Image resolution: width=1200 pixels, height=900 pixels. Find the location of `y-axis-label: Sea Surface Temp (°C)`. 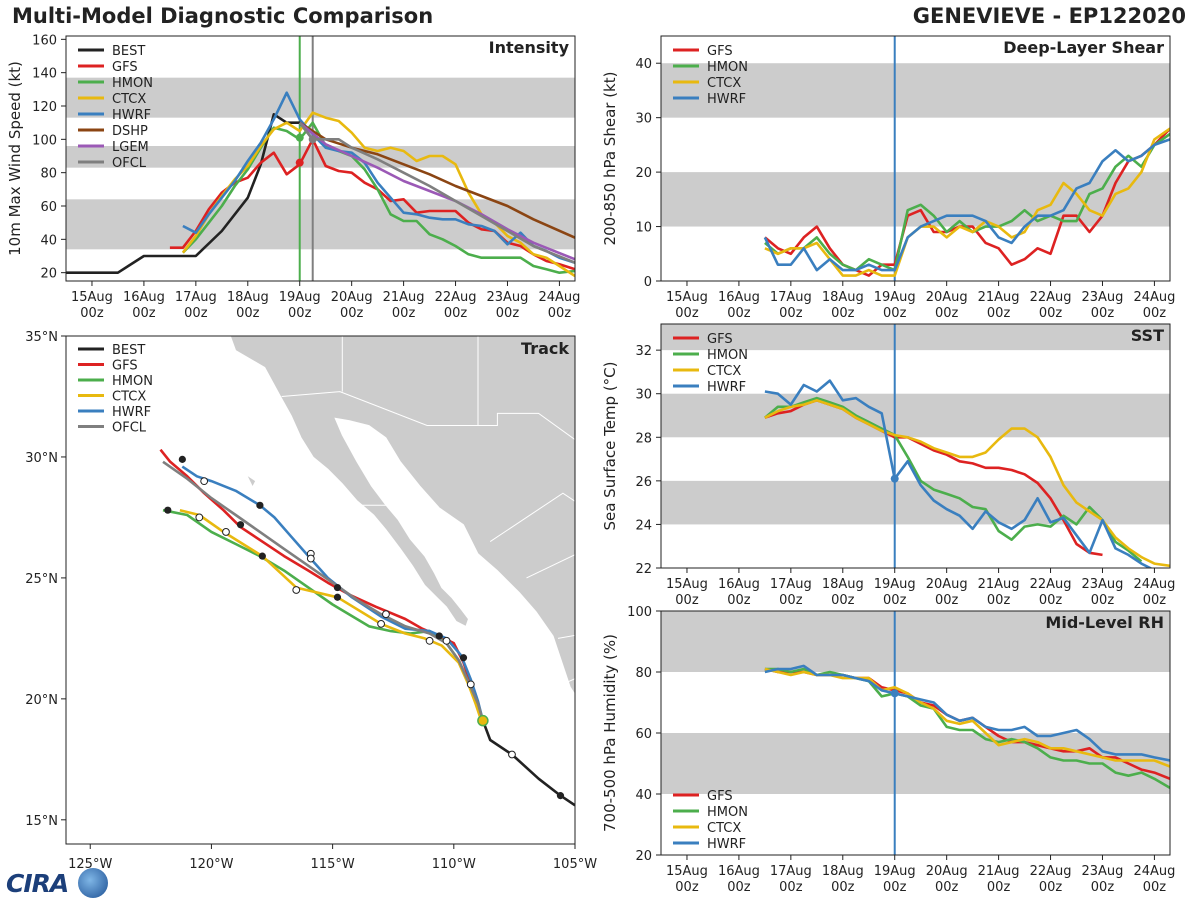

y-axis-label: Sea Surface Temp (°C) is located at coordinates (610, 445).